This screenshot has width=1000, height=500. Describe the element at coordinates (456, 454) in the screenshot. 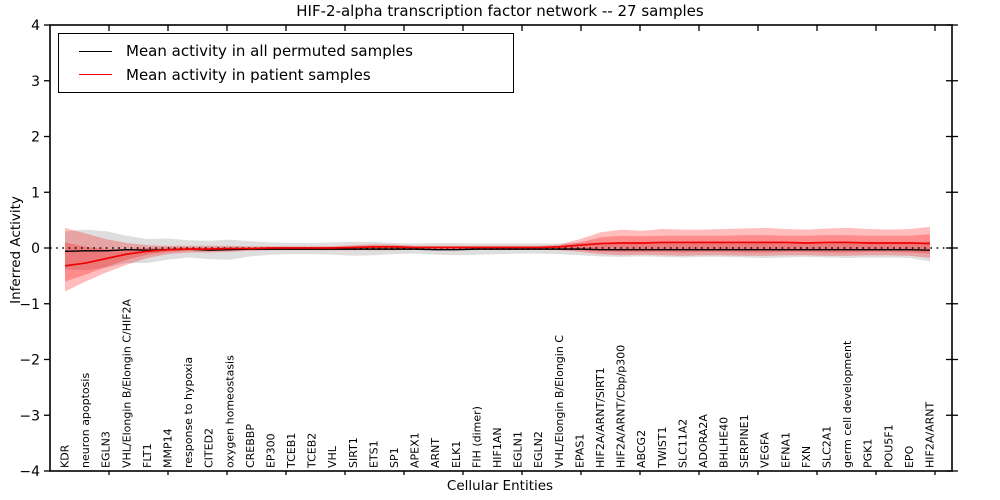

I see `x-tick-label: ELK1` at that location.